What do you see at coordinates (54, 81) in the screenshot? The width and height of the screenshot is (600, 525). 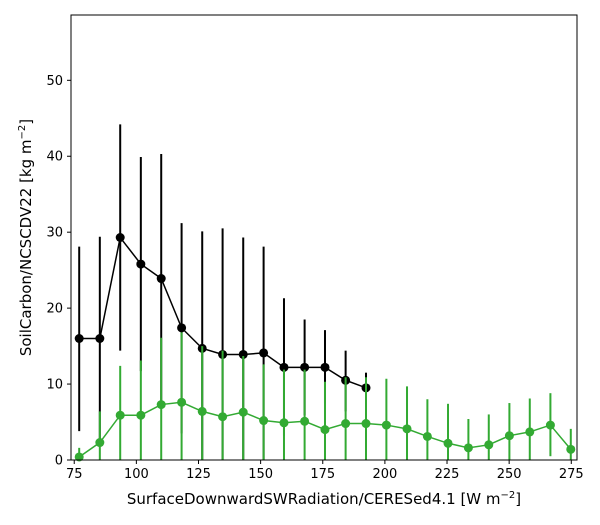 I see `y-tick-label: 50` at bounding box center [54, 81].